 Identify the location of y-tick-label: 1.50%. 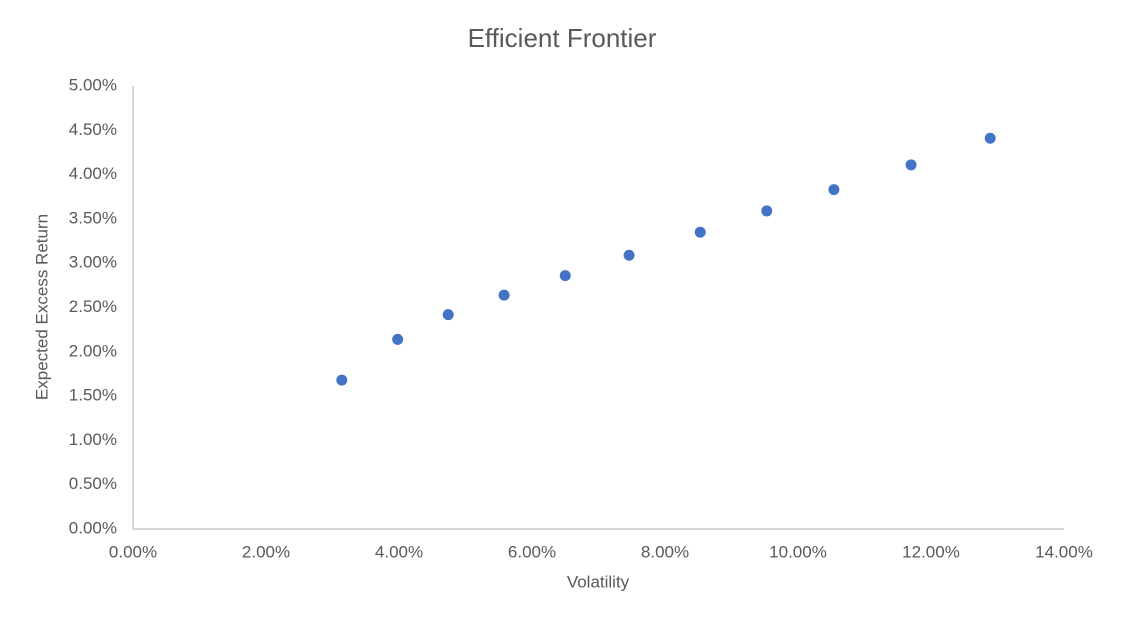
(93, 395).